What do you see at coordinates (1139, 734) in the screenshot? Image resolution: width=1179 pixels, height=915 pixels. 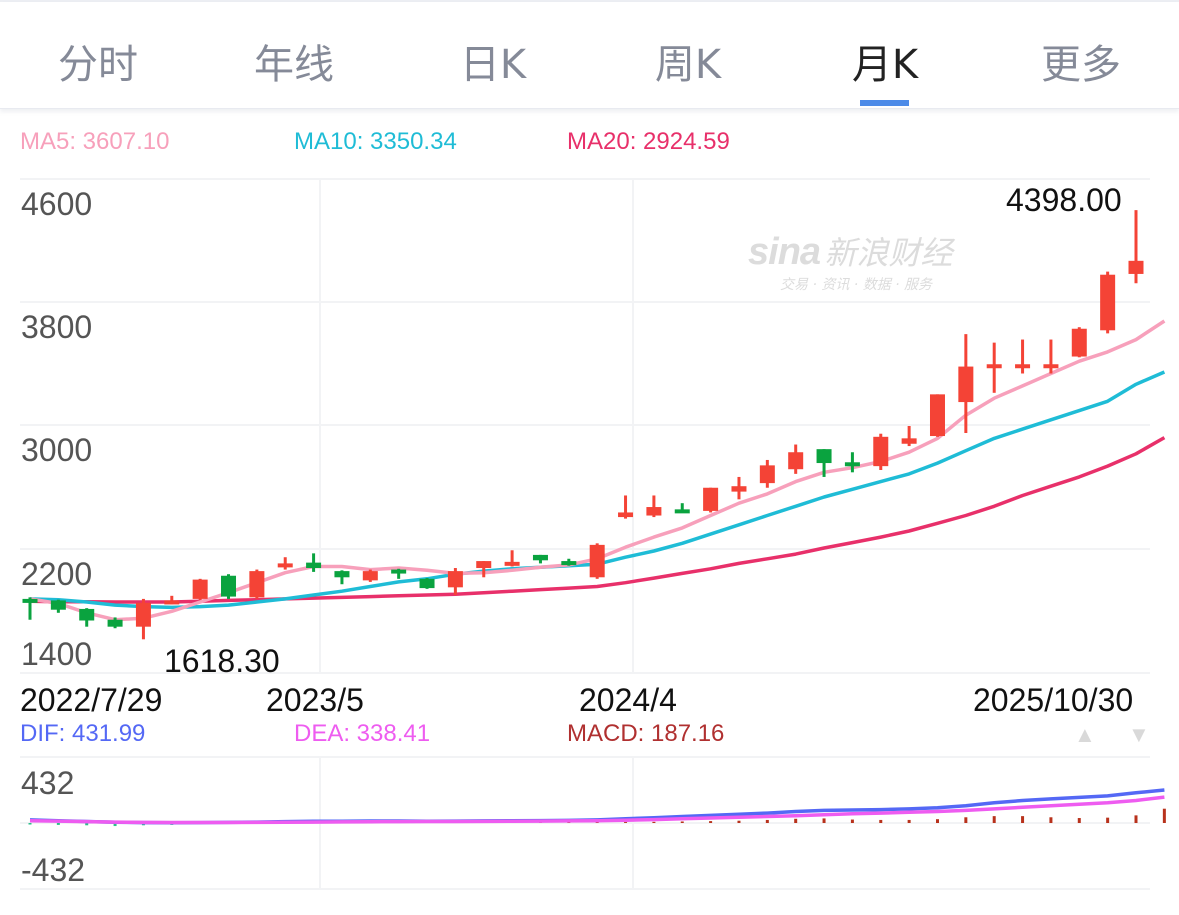 I see `scroll-down-arrow-icon: ▼` at bounding box center [1139, 734].